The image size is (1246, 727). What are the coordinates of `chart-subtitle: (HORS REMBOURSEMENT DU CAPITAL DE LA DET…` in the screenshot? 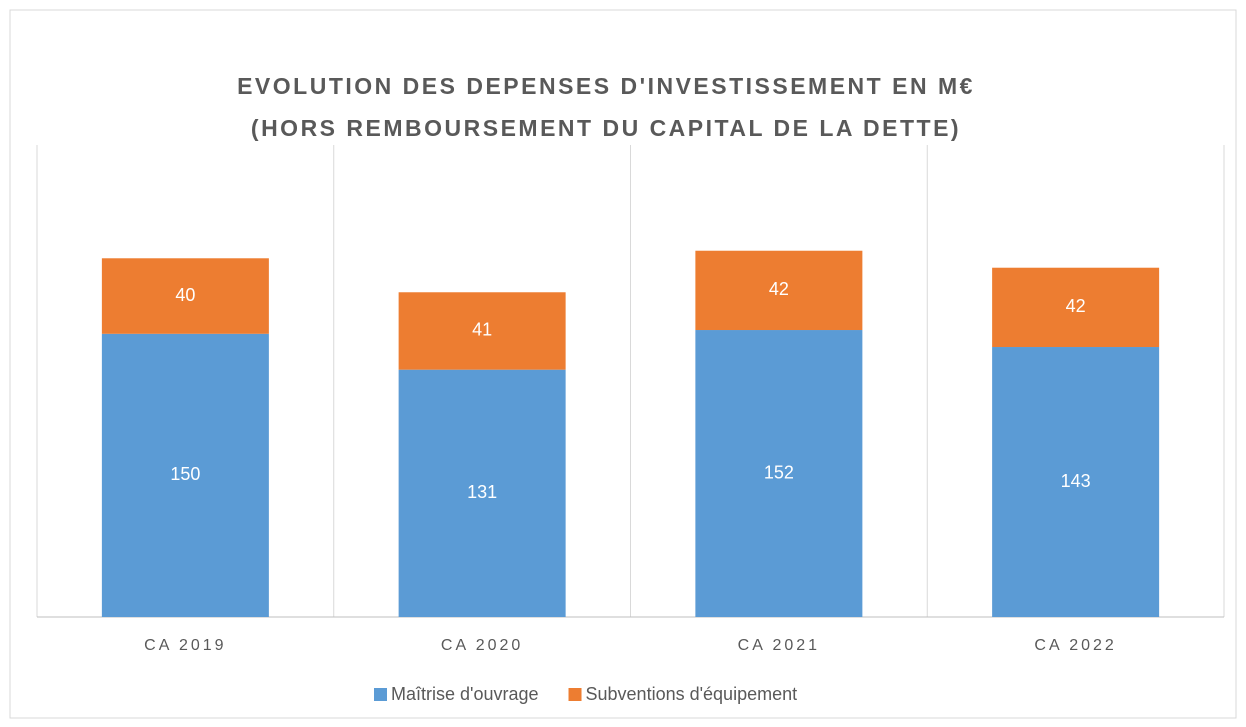 It's located at (606, 128).